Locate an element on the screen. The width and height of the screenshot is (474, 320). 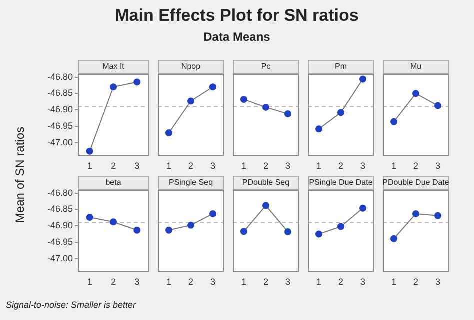
text: Main Effects Plot for SN ratios is located at coordinates (237, 16).